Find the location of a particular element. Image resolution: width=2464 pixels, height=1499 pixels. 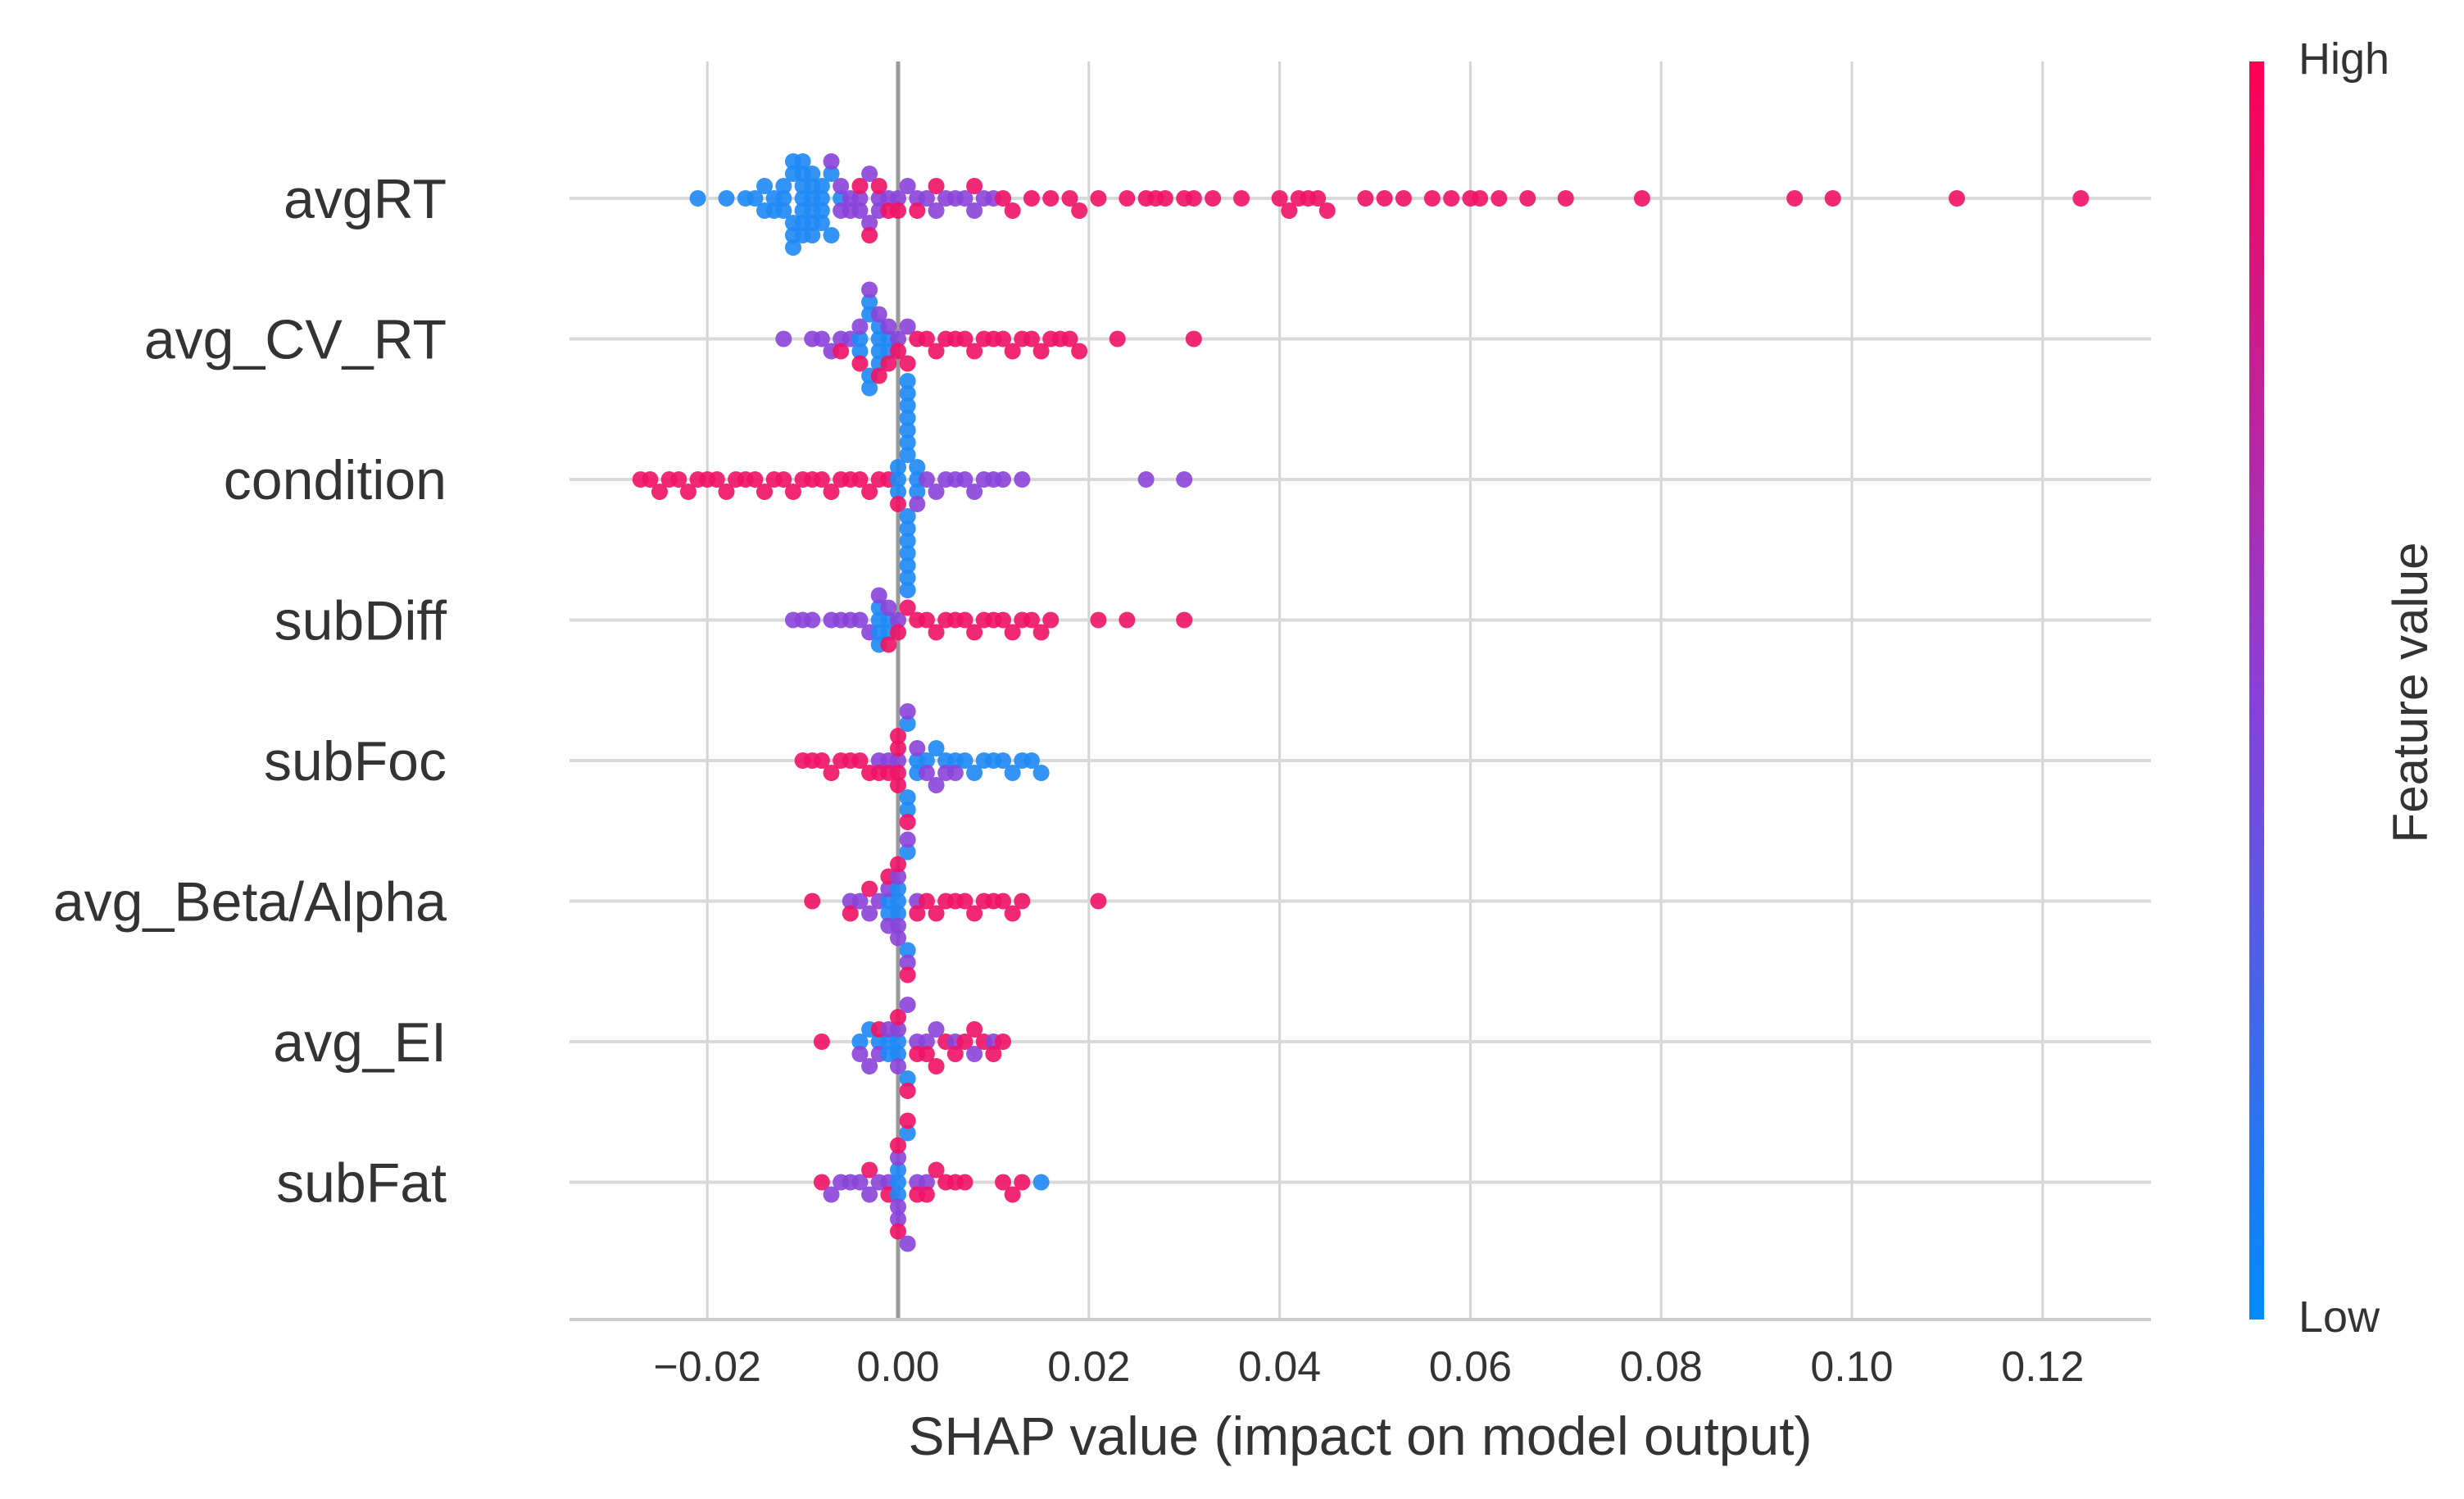

x-tick-label: −0.02 is located at coordinates (707, 1367).